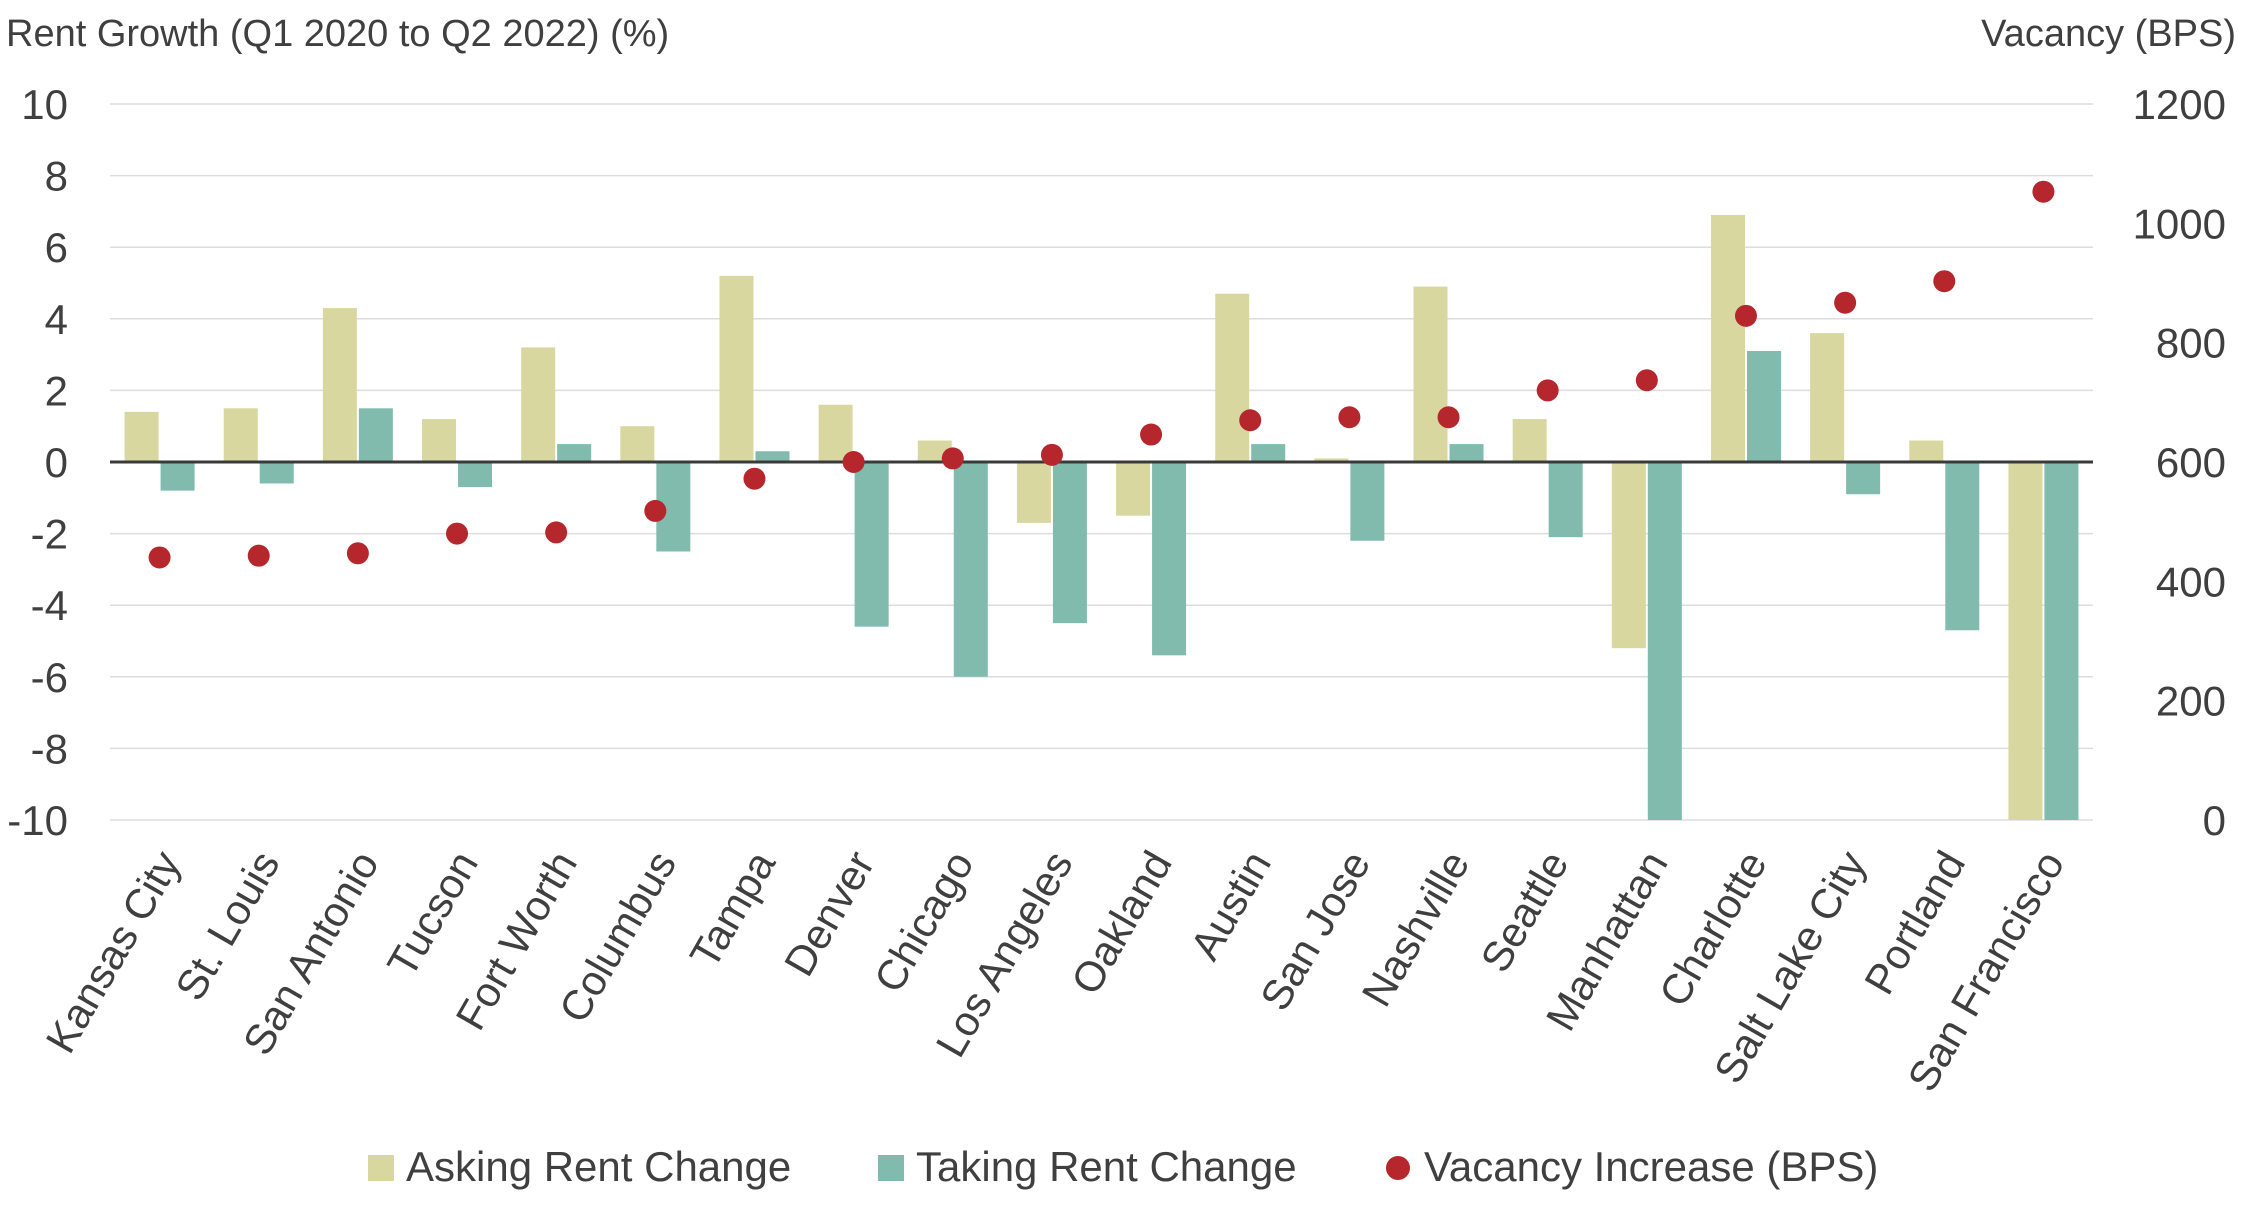 The height and width of the screenshot is (1210, 2241). What do you see at coordinates (538, 404) in the screenshot?
I see `asking-bar-fort-worth` at bounding box center [538, 404].